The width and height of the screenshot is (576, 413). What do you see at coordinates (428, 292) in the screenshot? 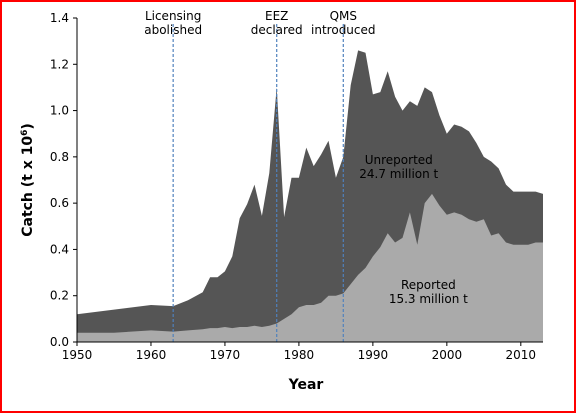
I see `reported-annotation: Reported 15.3 million t` at bounding box center [428, 292].